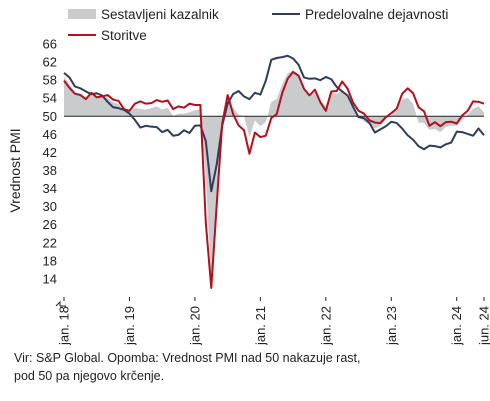  What do you see at coordinates (194, 325) in the screenshot?
I see `x-tick-label: jan. 20` at bounding box center [194, 325].